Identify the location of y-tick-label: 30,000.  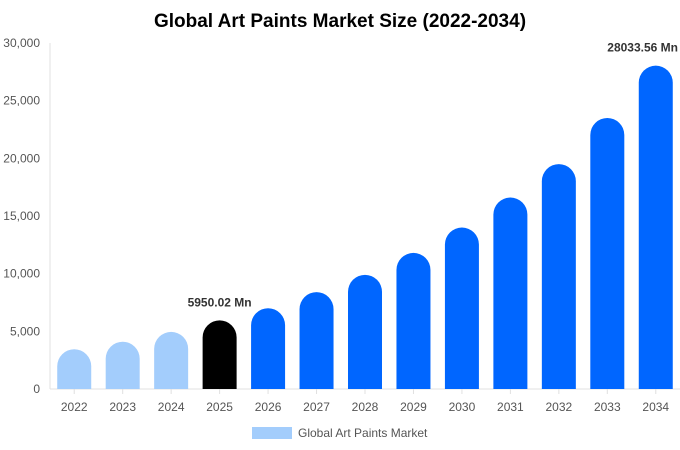
(21, 43).